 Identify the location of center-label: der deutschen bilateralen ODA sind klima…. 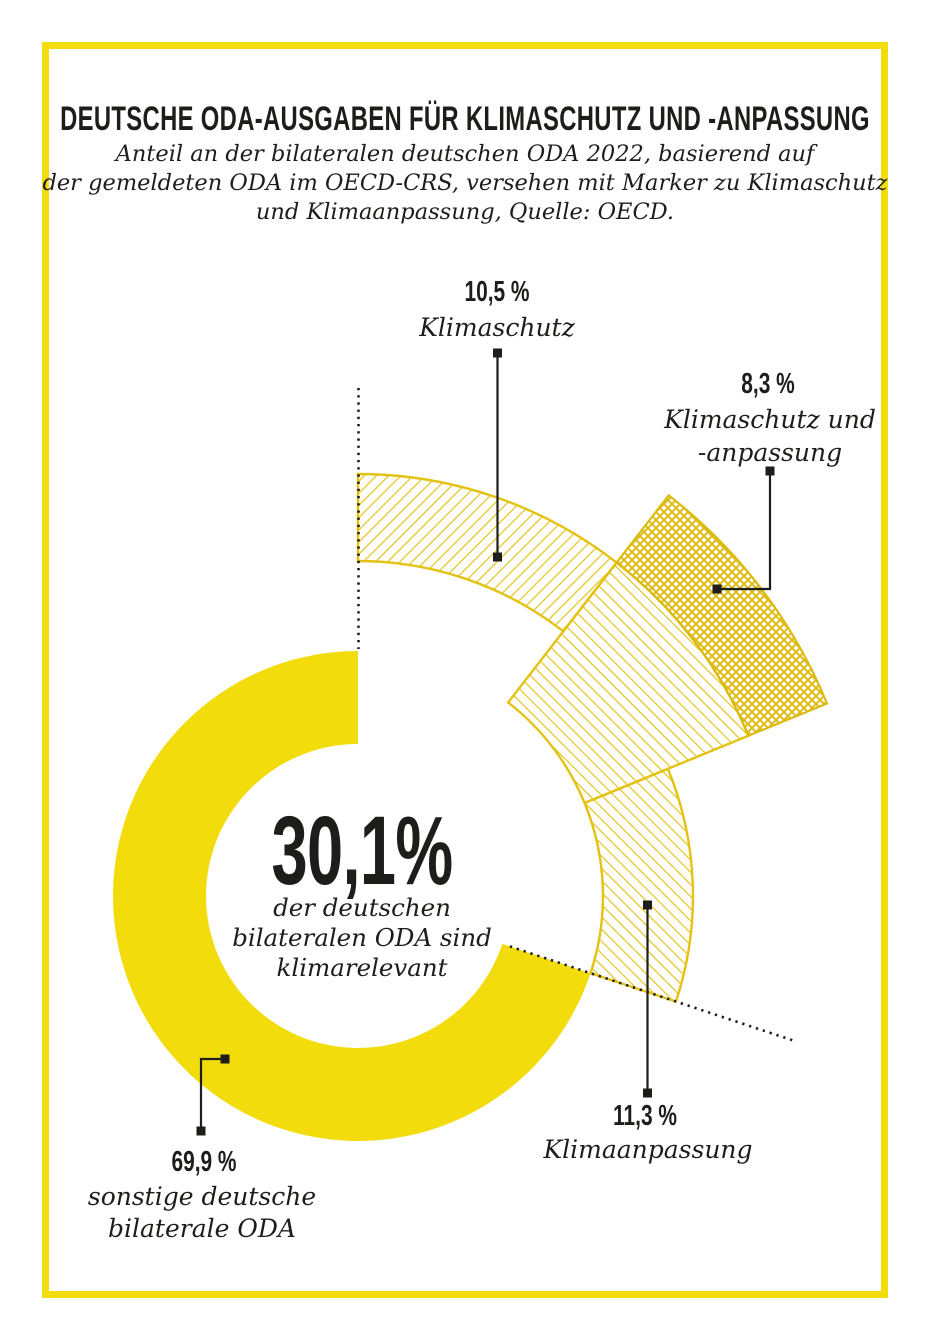
(362, 938).